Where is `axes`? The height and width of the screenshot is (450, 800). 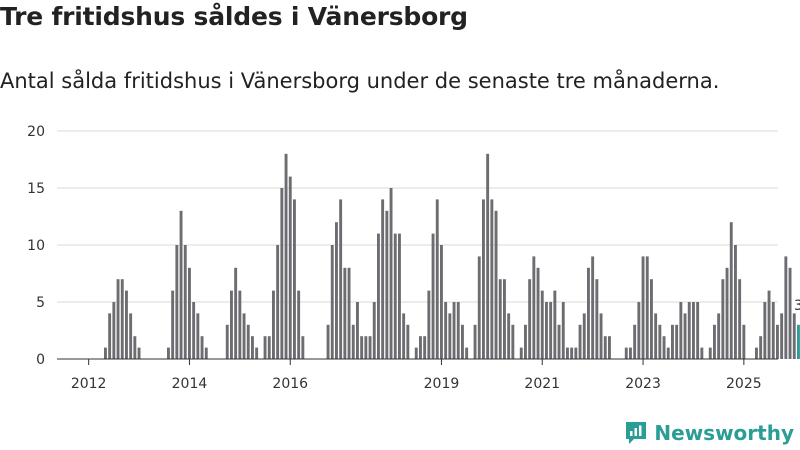 axes is located at coordinates (417, 361).